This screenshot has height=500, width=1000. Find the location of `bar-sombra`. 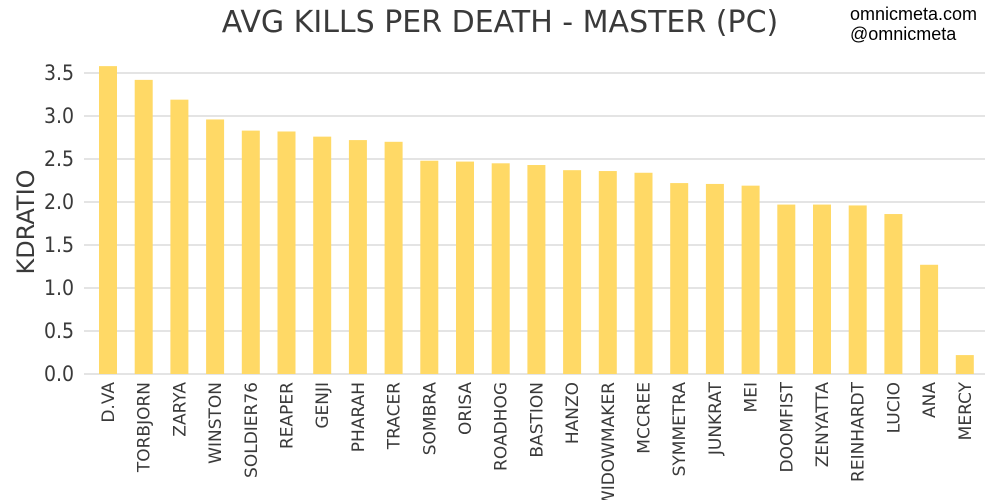

bar-sombra is located at coordinates (429, 267).